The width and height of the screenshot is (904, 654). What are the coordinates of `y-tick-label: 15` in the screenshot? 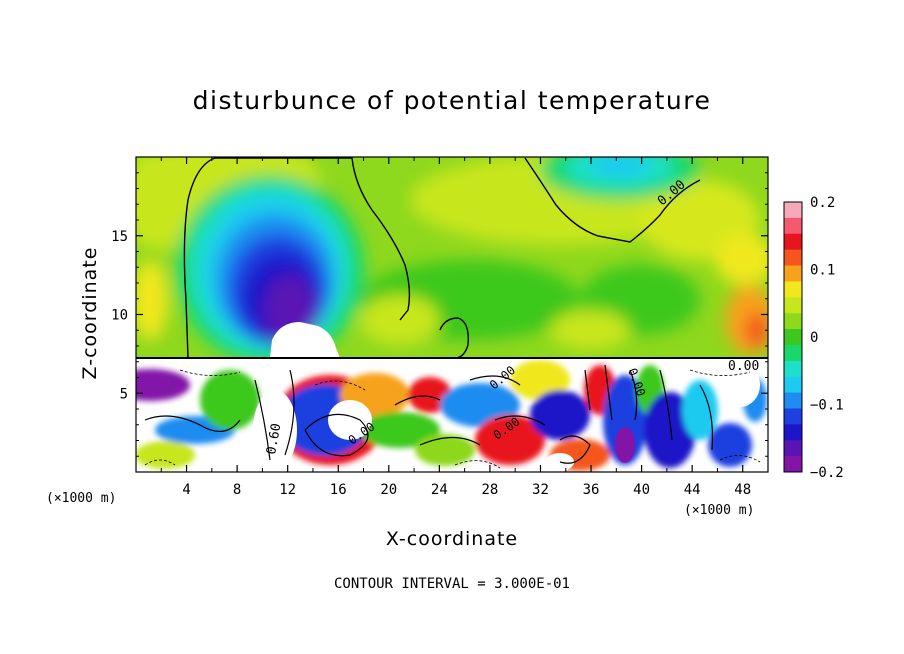 It's located at (119, 237).